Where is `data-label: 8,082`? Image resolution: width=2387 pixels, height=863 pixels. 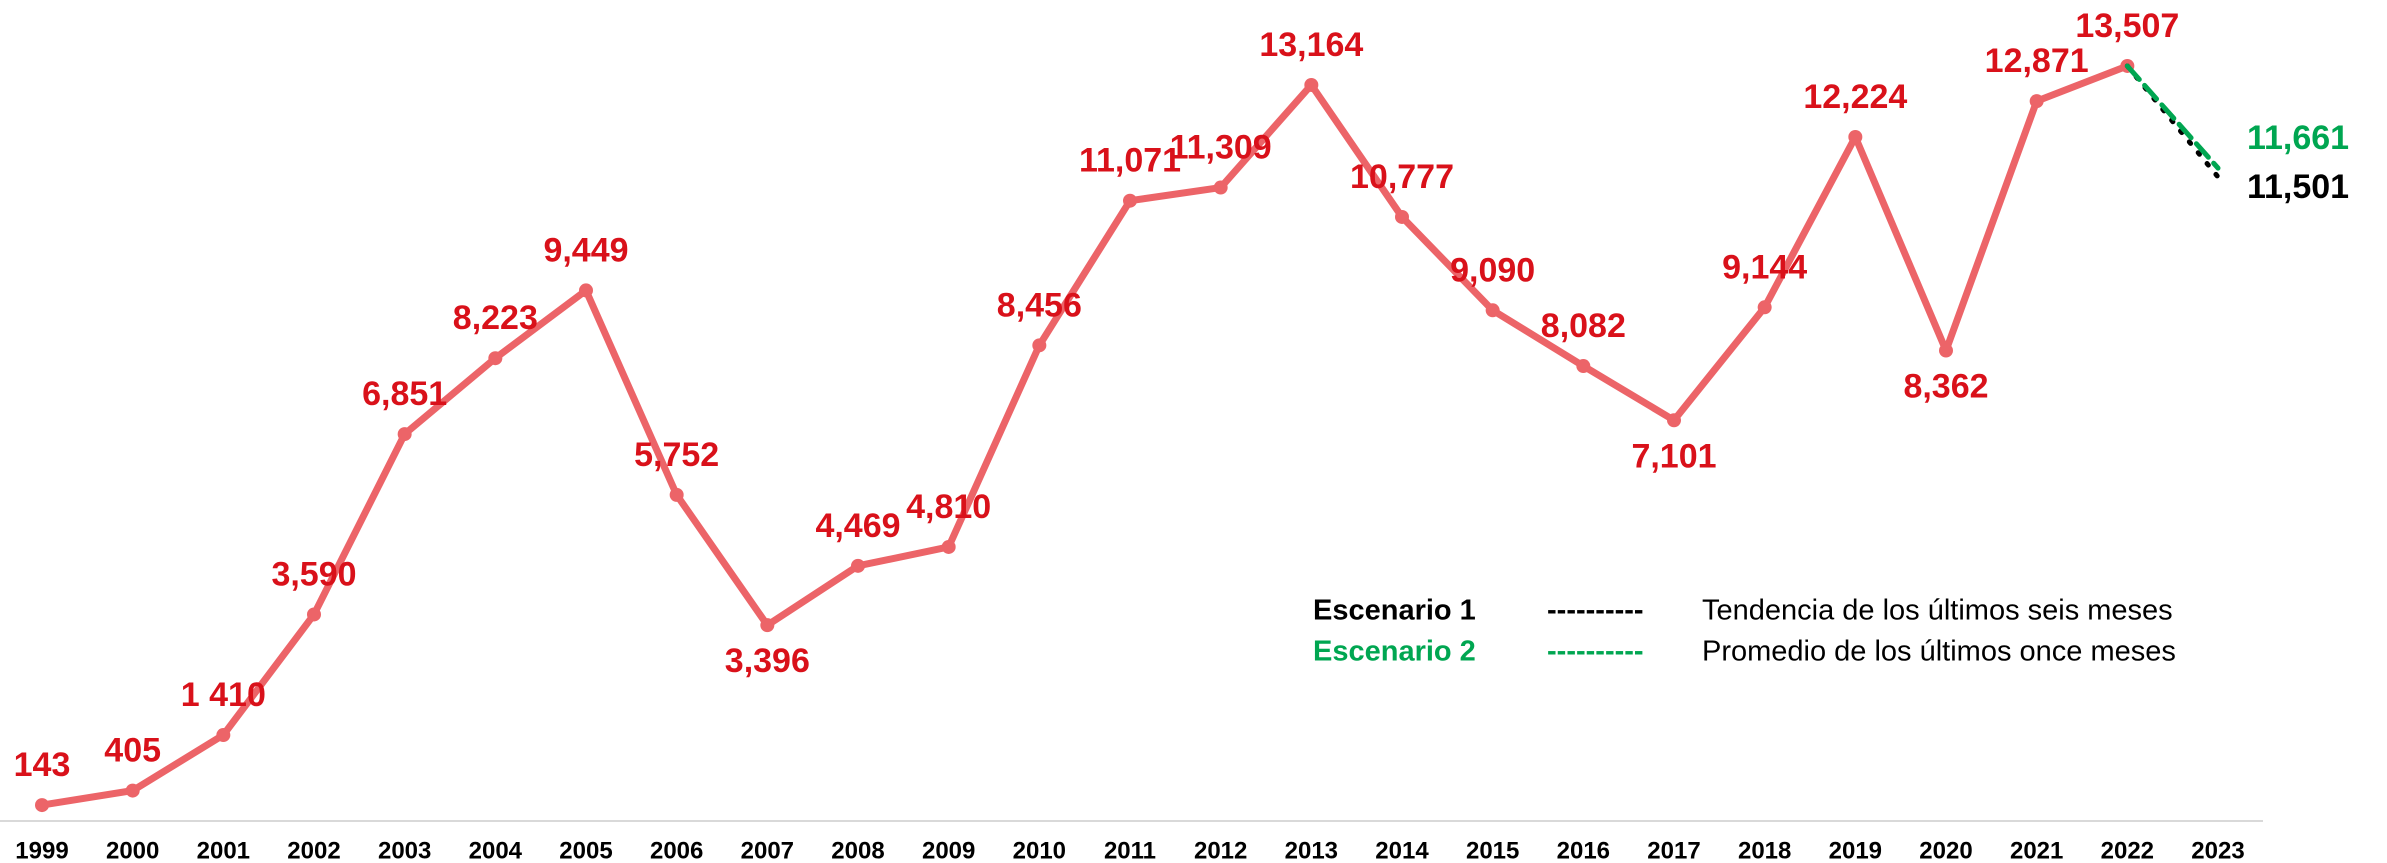 data-label: 8,082 is located at coordinates (1583, 326).